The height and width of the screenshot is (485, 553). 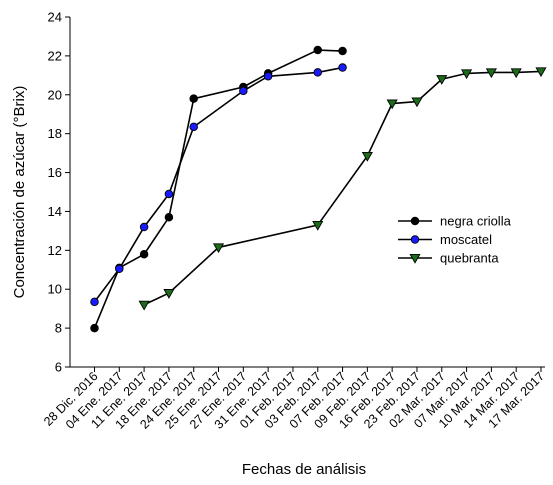 What do you see at coordinates (415, 221) in the screenshot?
I see `legend-marker-negra-criolla` at bounding box center [415, 221].